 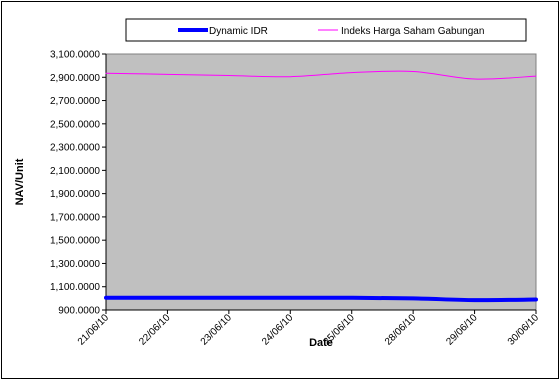 I want to click on y-tick-label: 3,100.0000, so click(x=75, y=55).